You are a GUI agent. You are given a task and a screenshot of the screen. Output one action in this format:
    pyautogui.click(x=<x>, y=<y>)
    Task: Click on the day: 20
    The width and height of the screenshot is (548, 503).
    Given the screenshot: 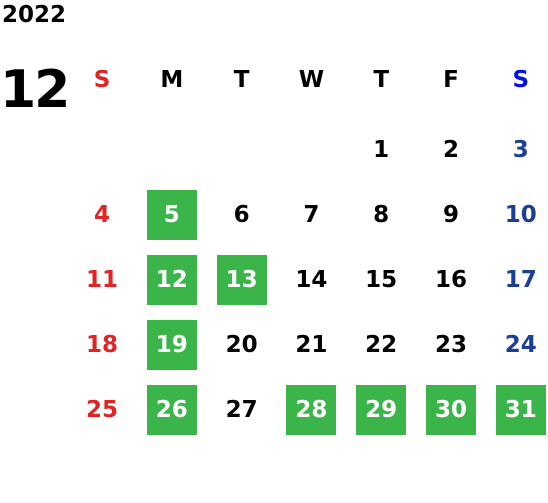 What is the action you would take?
    pyautogui.click(x=241, y=345)
    